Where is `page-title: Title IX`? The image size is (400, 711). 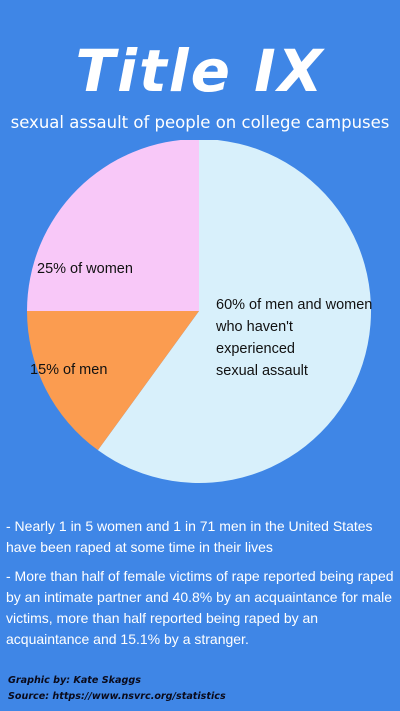 page-title: Title IX is located at coordinates (200, 71).